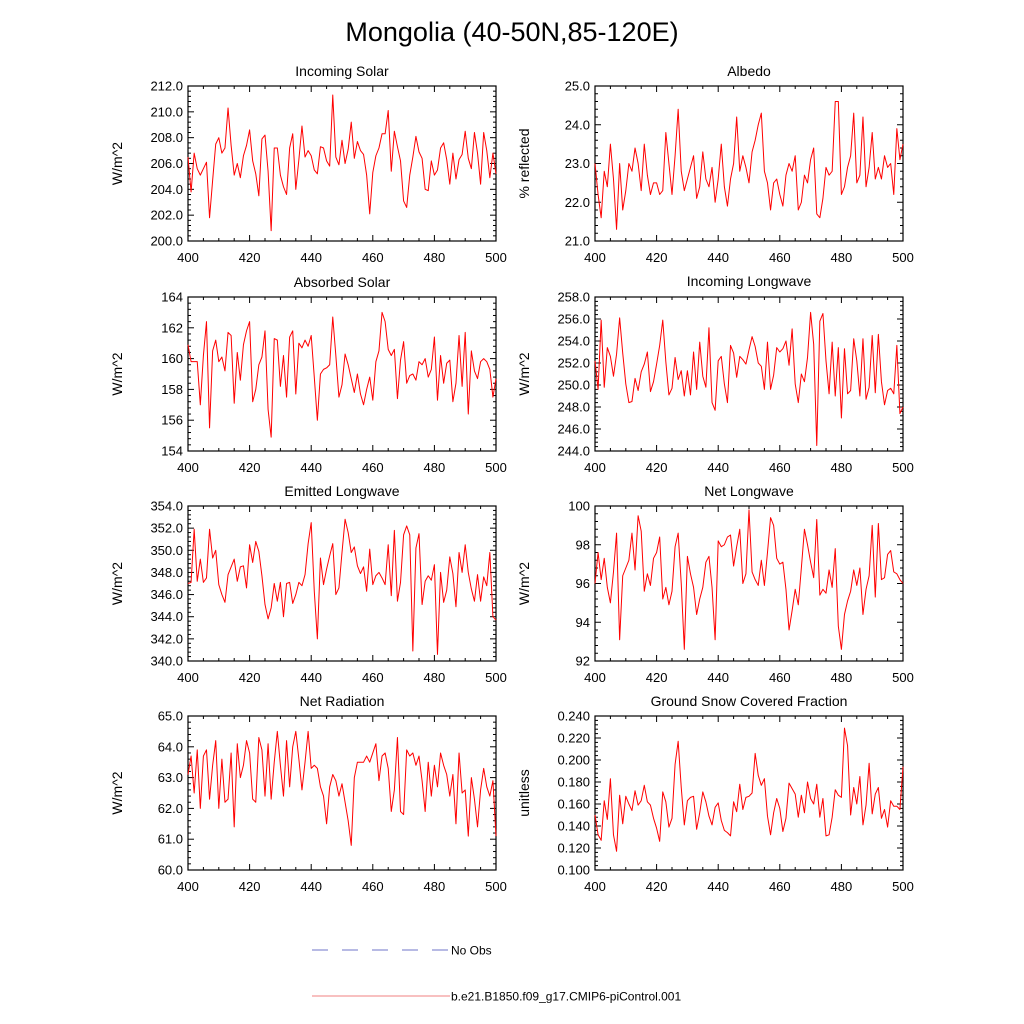 Image resolution: width=1024 pixels, height=1024 pixels. I want to click on panel-absorbed-solar-xtick-label: 460, so click(373, 467).